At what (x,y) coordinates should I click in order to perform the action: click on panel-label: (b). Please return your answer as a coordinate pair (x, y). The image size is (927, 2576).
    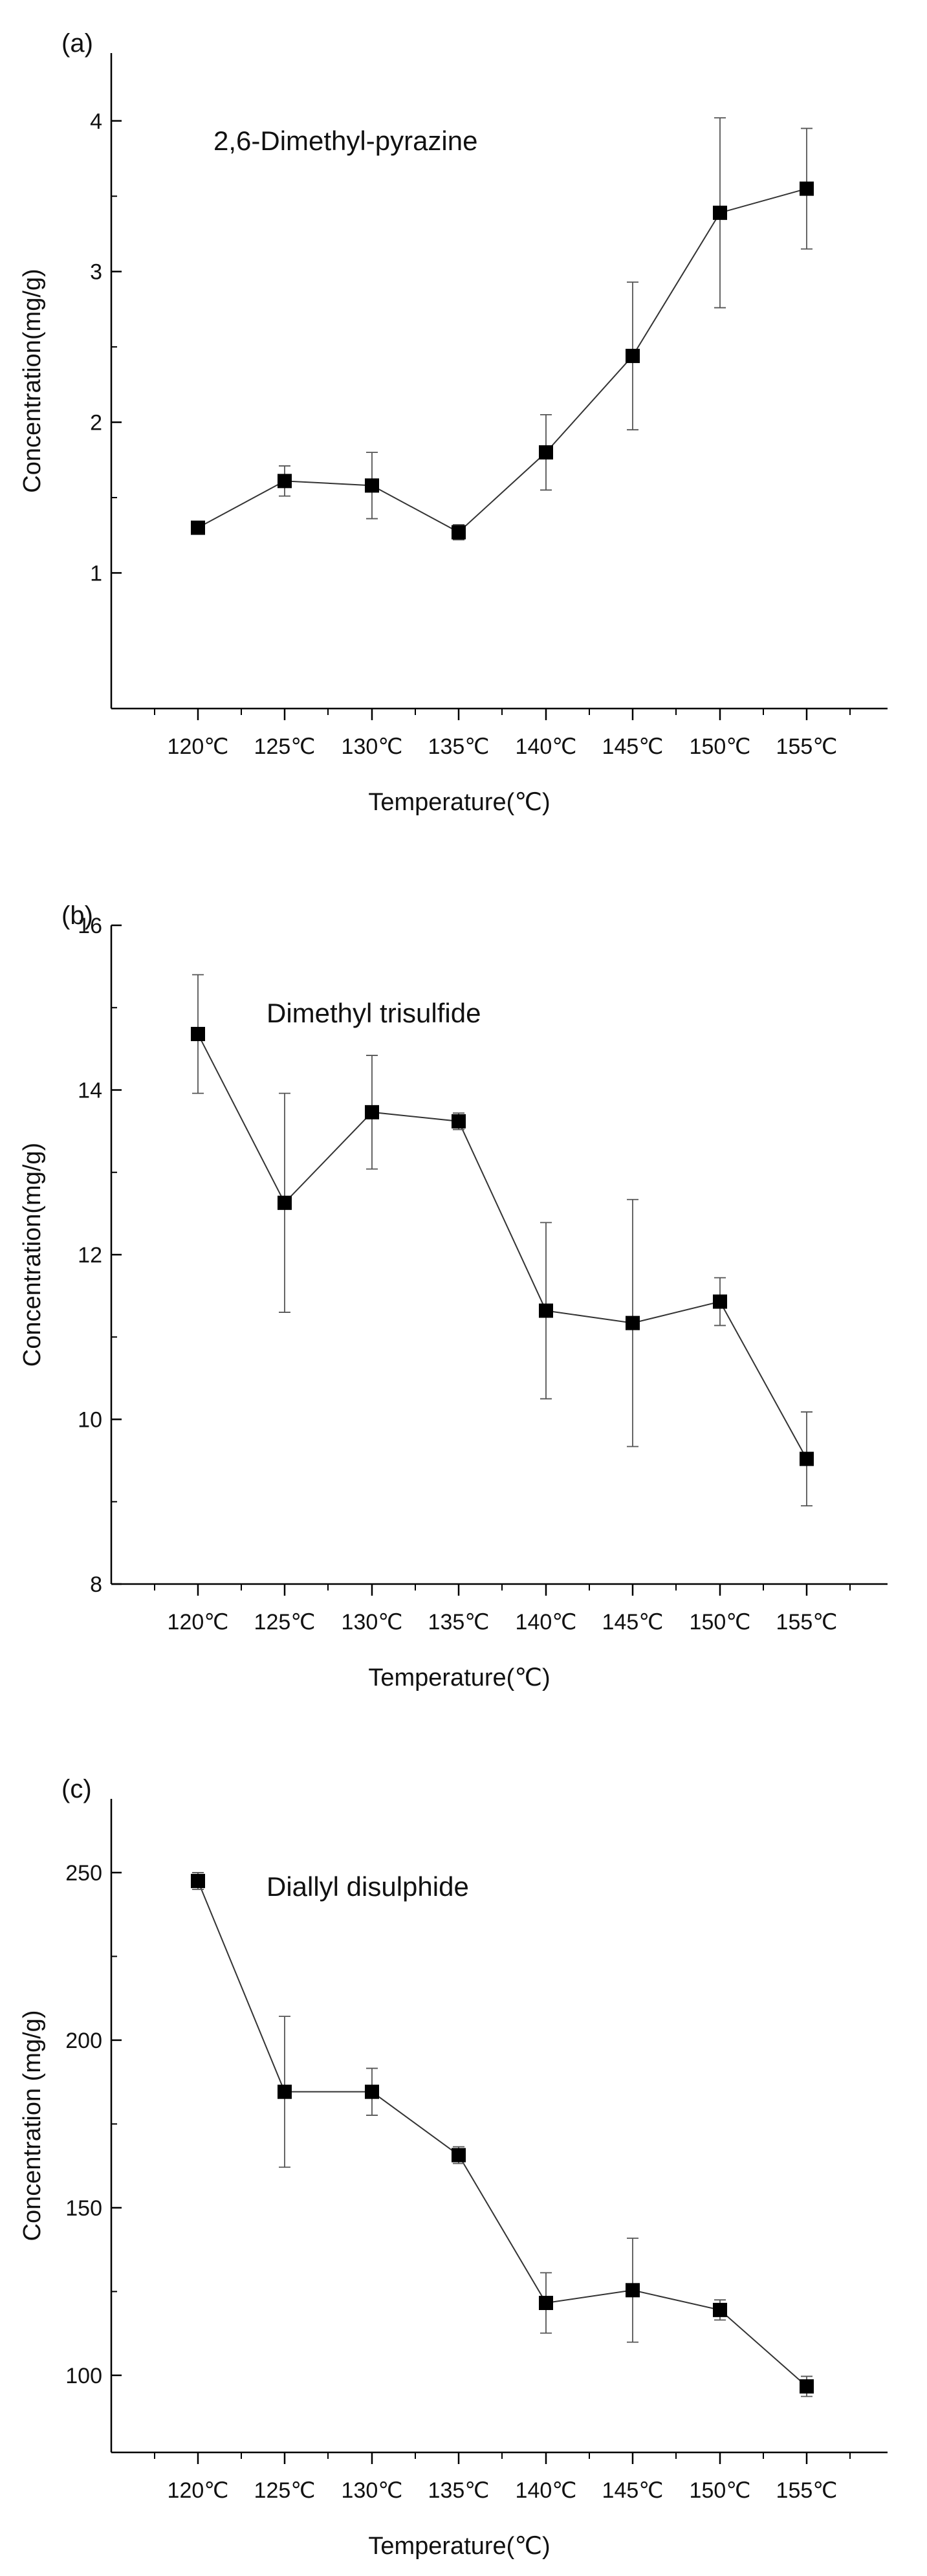
    Looking at the image, I should click on (77, 916).